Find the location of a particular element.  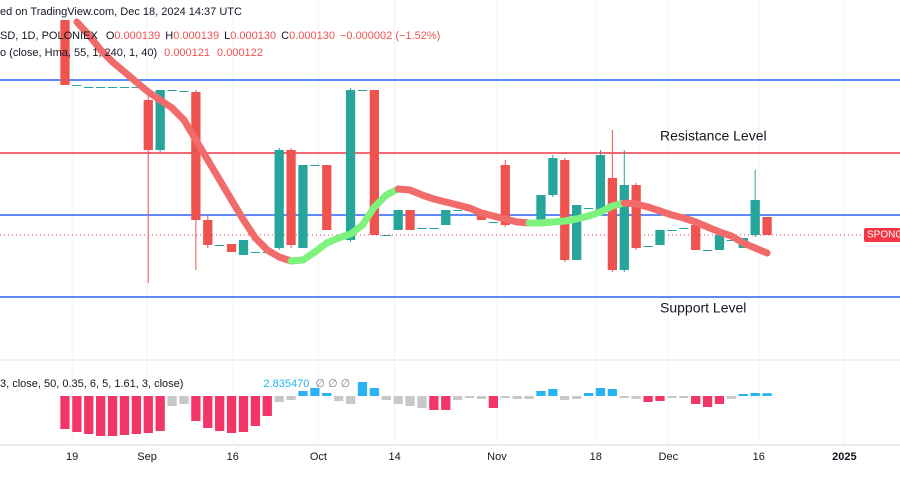

legend-key: H is located at coordinates (169, 36).